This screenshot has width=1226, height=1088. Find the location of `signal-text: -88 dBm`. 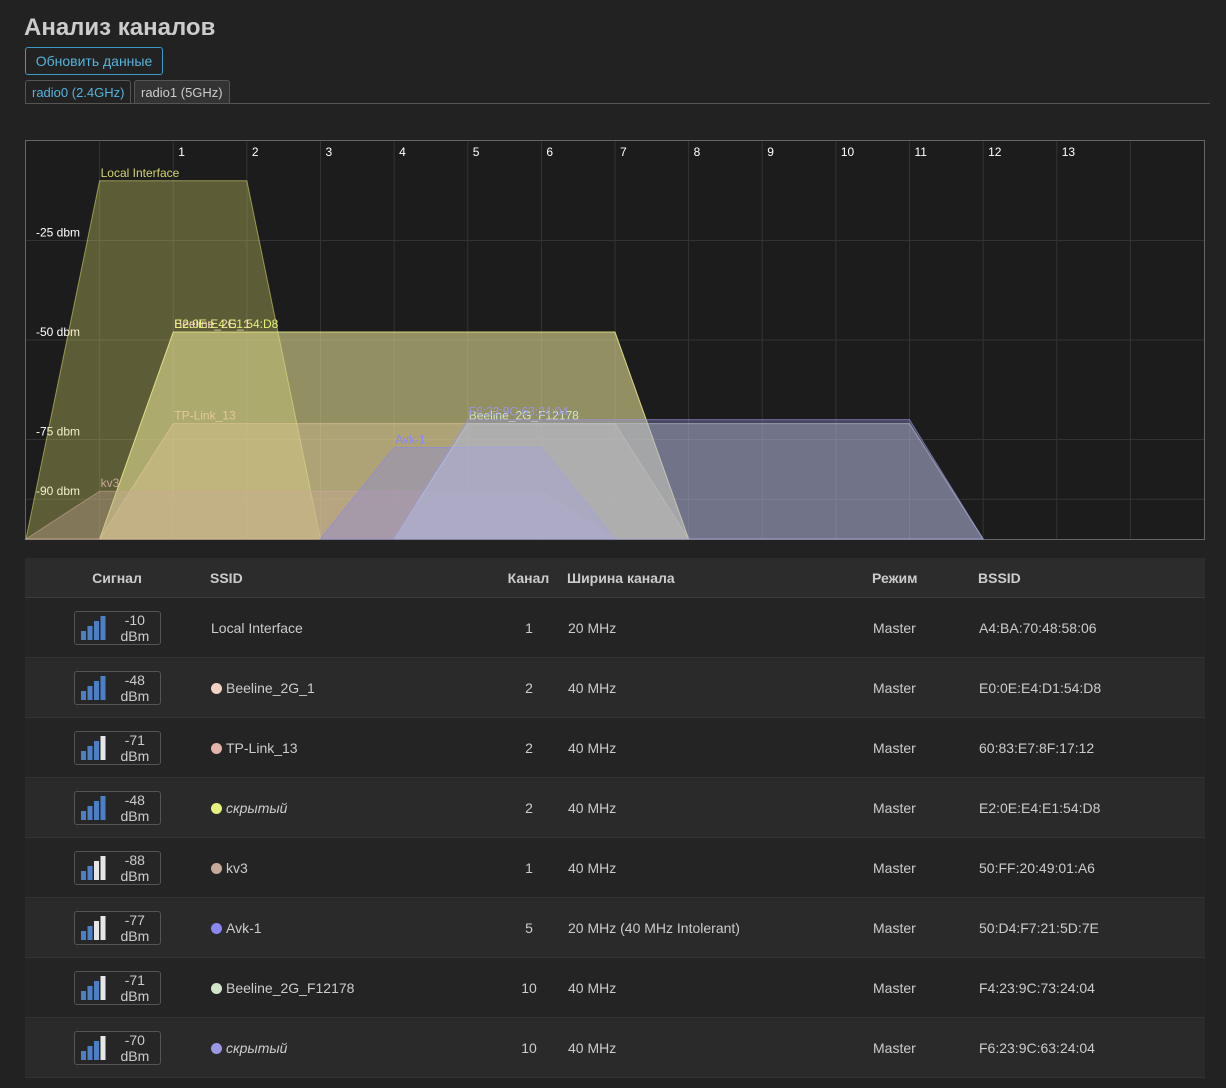

signal-text: -88 dBm is located at coordinates (135, 867).